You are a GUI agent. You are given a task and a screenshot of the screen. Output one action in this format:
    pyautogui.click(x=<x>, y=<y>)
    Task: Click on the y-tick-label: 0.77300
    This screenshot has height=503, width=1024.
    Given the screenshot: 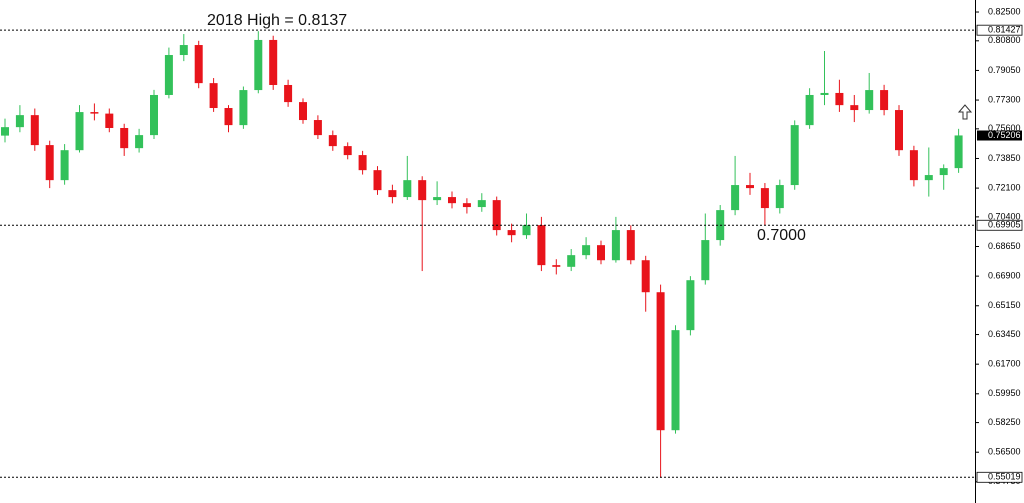 What is the action you would take?
    pyautogui.click(x=1004, y=99)
    